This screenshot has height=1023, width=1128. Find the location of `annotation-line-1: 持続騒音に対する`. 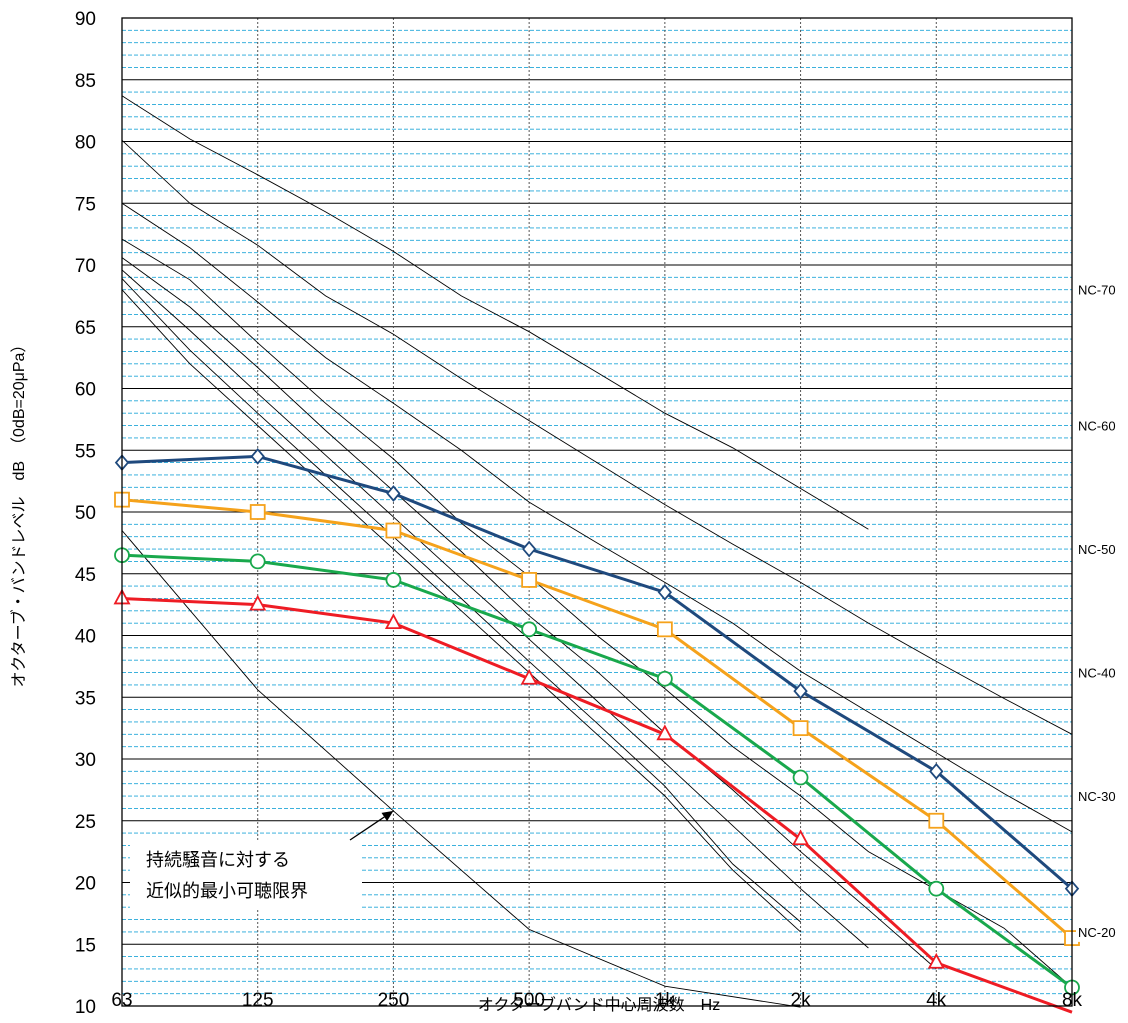

annotation-line-1: 持続騒音に対する is located at coordinates (218, 860).